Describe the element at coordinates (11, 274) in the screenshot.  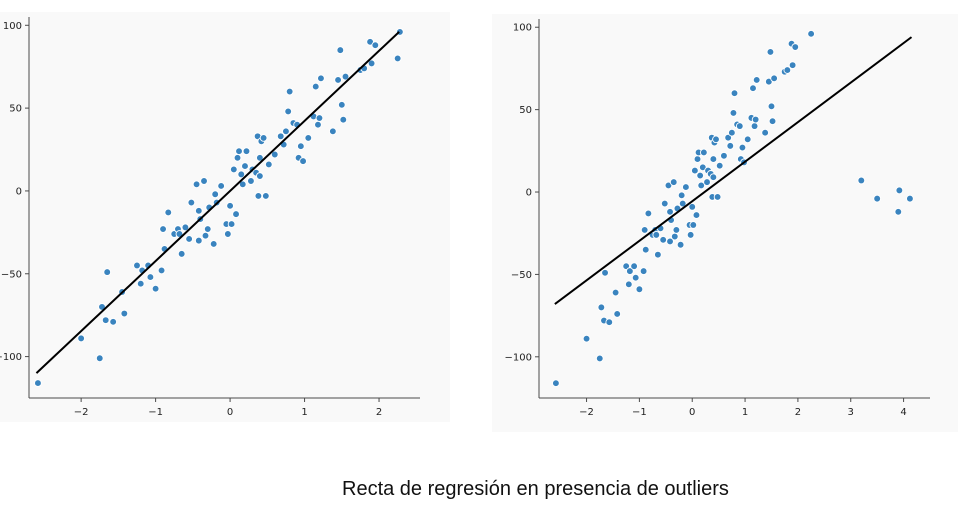
I see `left-y-tick-label: −50` at that location.